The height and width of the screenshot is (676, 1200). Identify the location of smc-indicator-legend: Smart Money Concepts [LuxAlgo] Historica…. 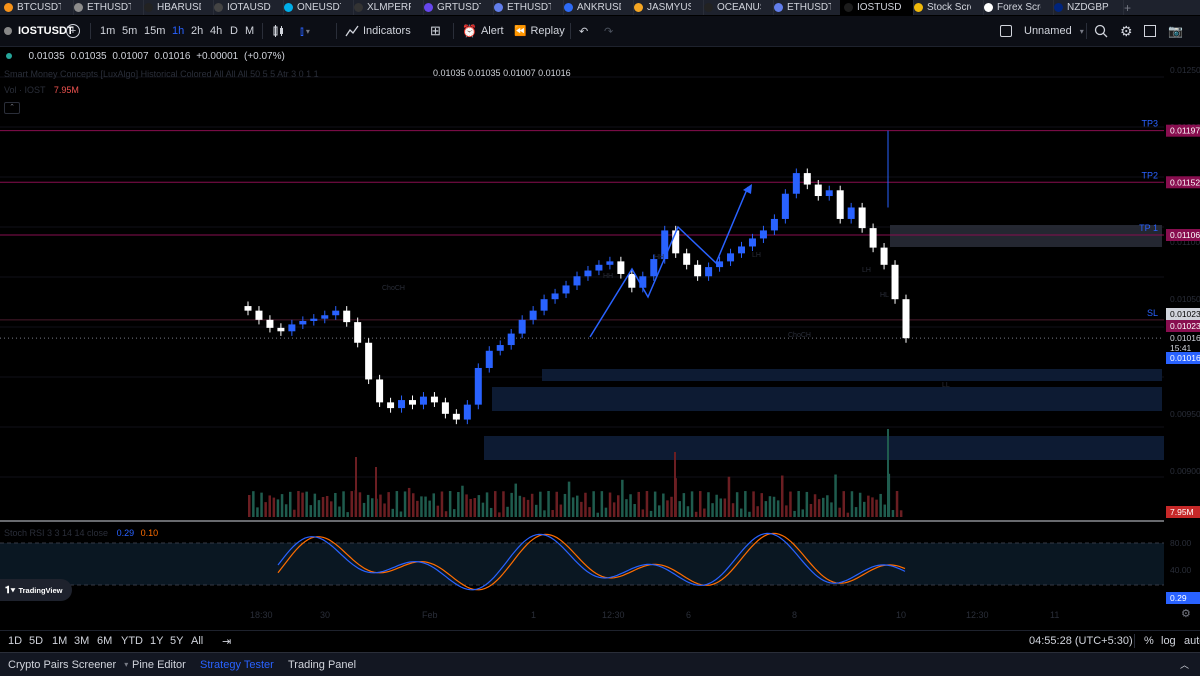
(161, 74).